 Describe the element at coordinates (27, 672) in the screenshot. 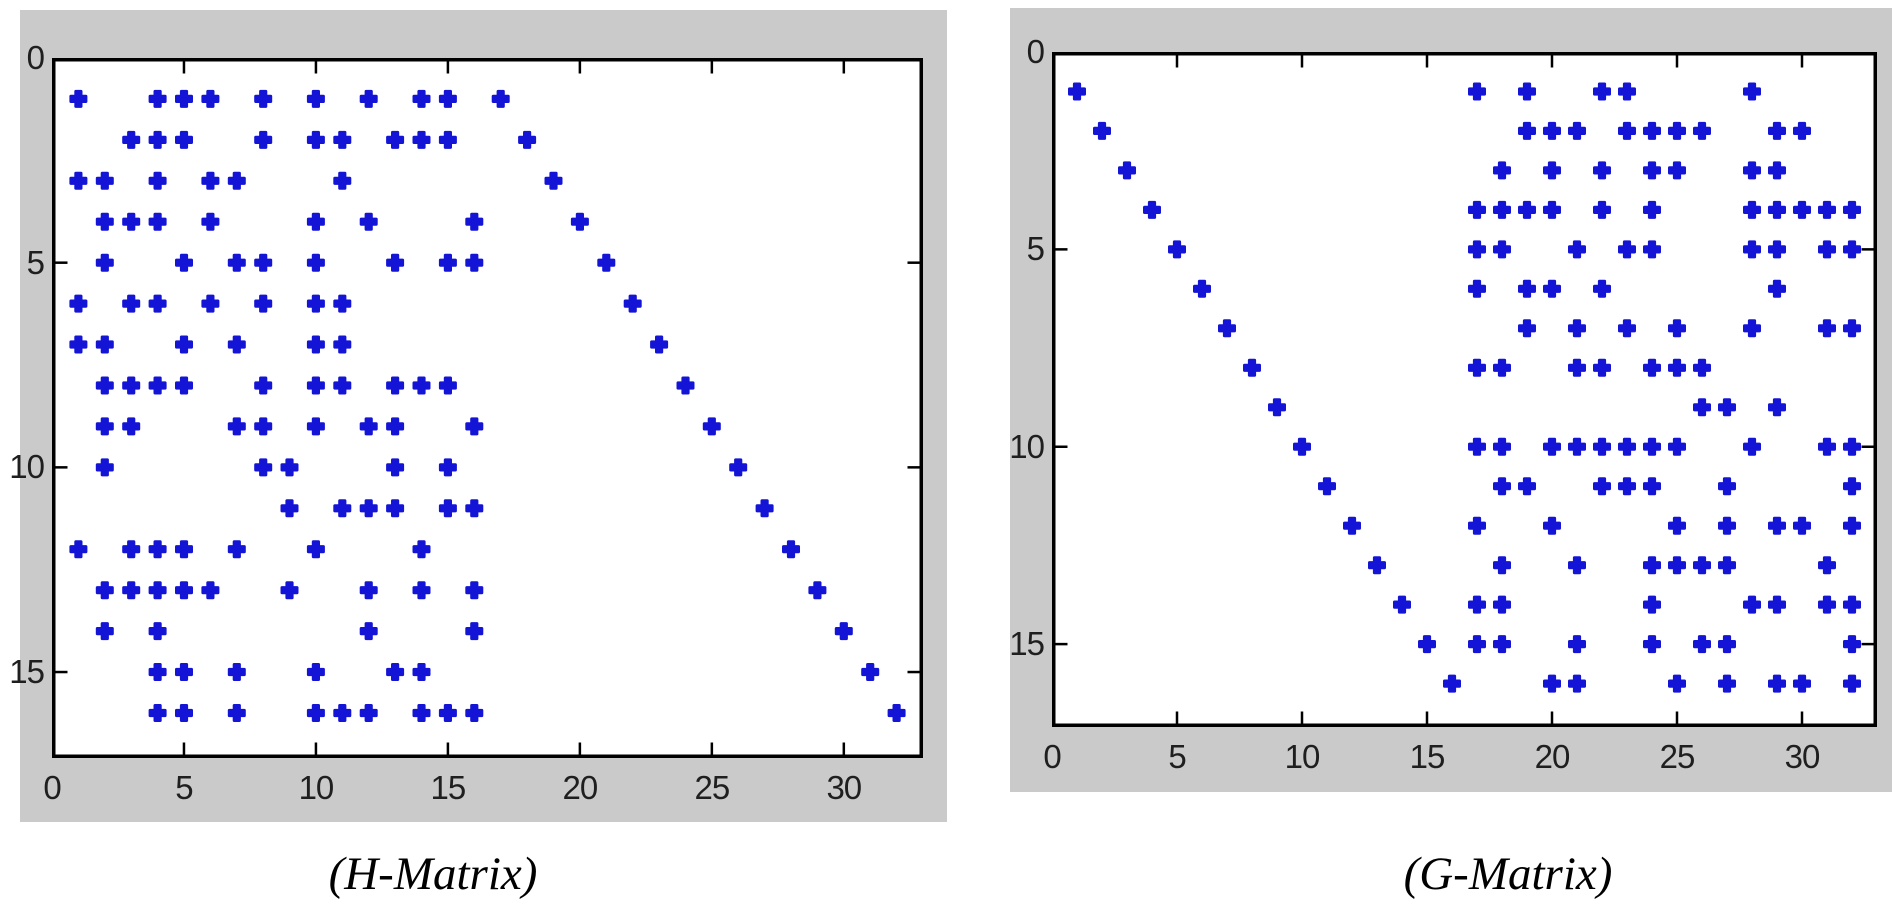

I see `y-tick-label: 15` at that location.